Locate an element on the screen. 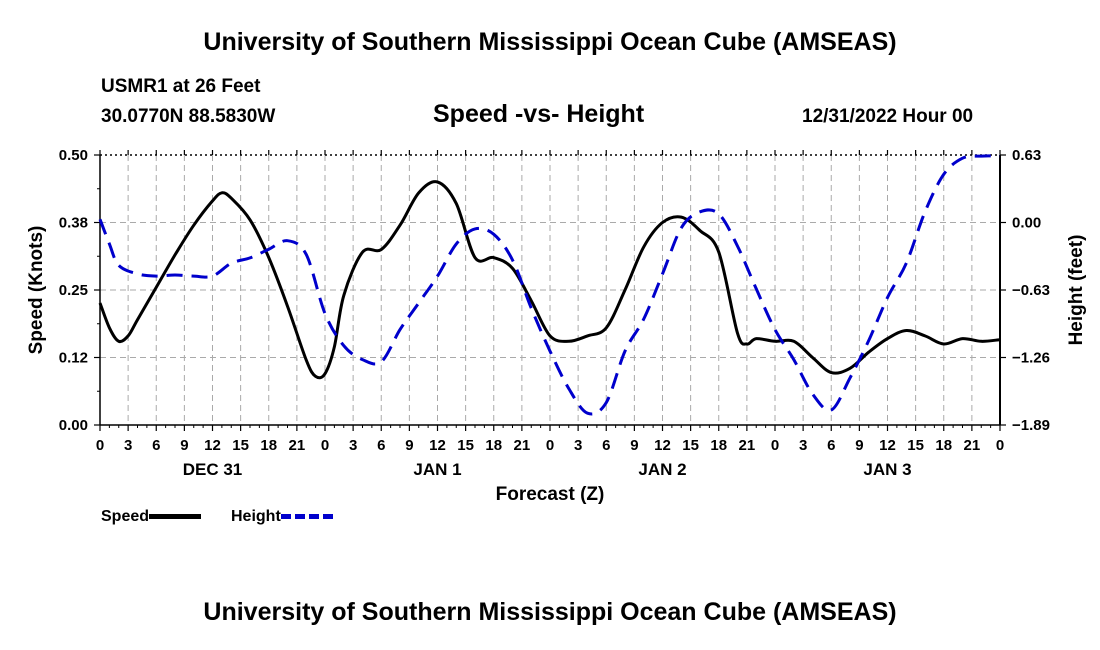 The image size is (1100, 650). chart-title: Speed -vs- Height is located at coordinates (539, 114).